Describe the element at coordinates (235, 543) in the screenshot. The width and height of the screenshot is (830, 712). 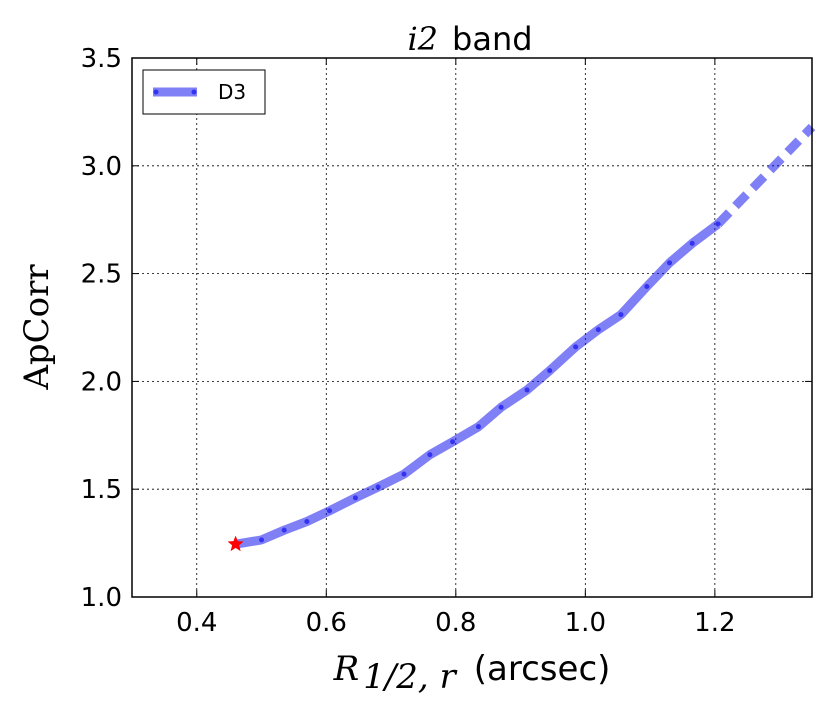
I see `star-marker` at that location.